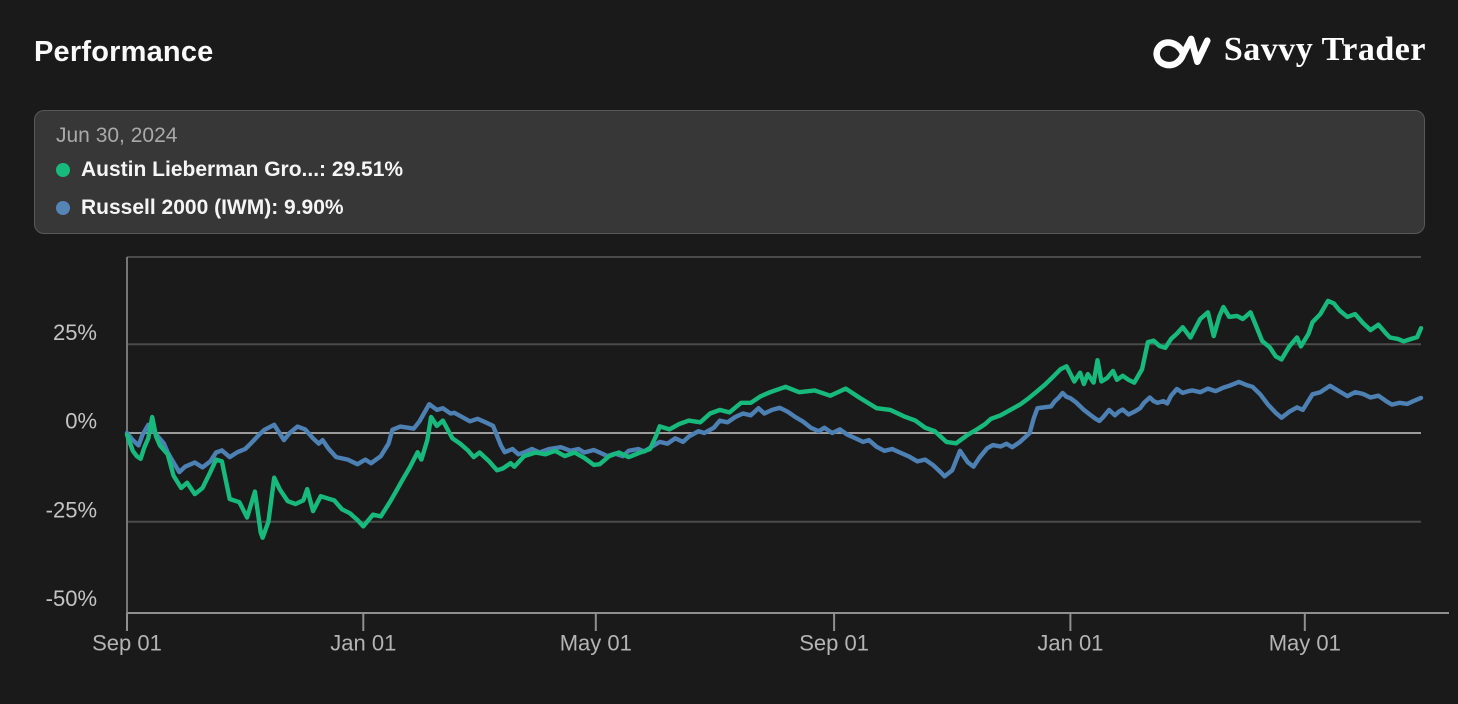 The height and width of the screenshot is (704, 1458). Describe the element at coordinates (117, 135) in the screenshot. I see `tooltip-date: Jun 30, 2024` at that location.